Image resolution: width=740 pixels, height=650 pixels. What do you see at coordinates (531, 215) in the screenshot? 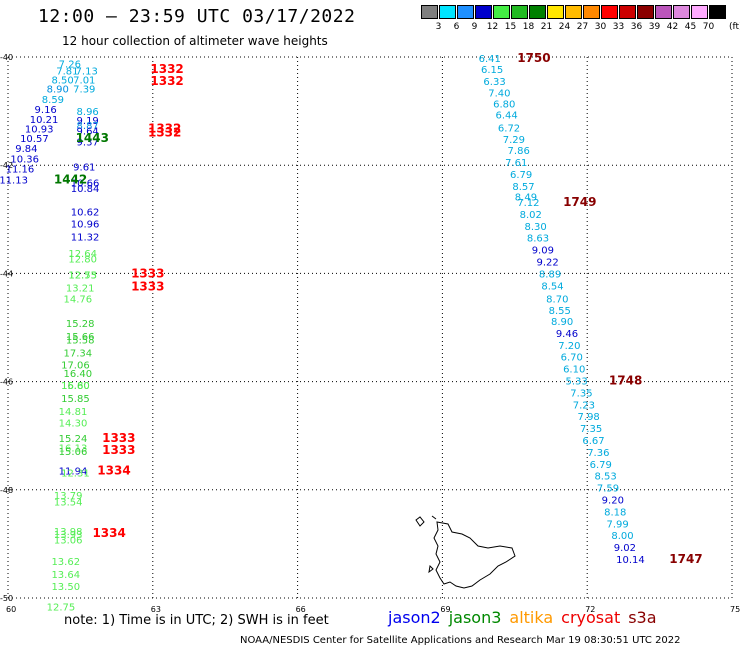
I see `wave-height-value: 8.02` at bounding box center [531, 215].